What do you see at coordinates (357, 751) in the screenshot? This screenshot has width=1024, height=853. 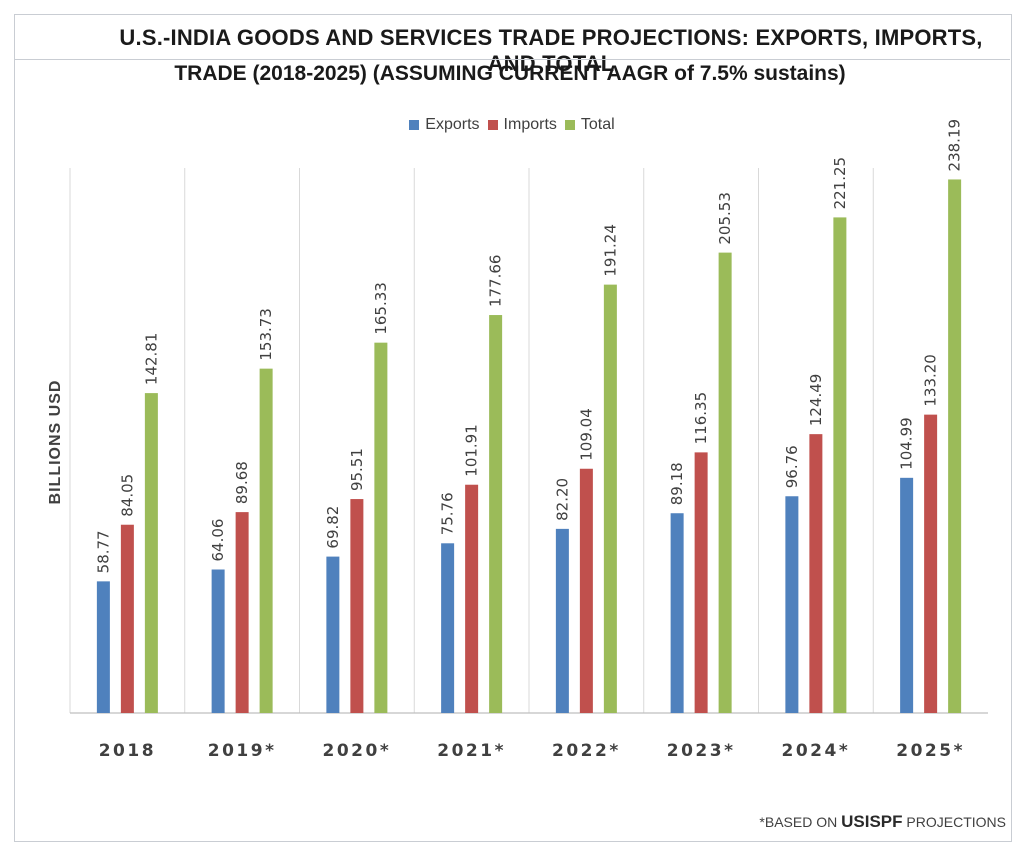 I see `x-tick-label: 2020*` at bounding box center [357, 751].